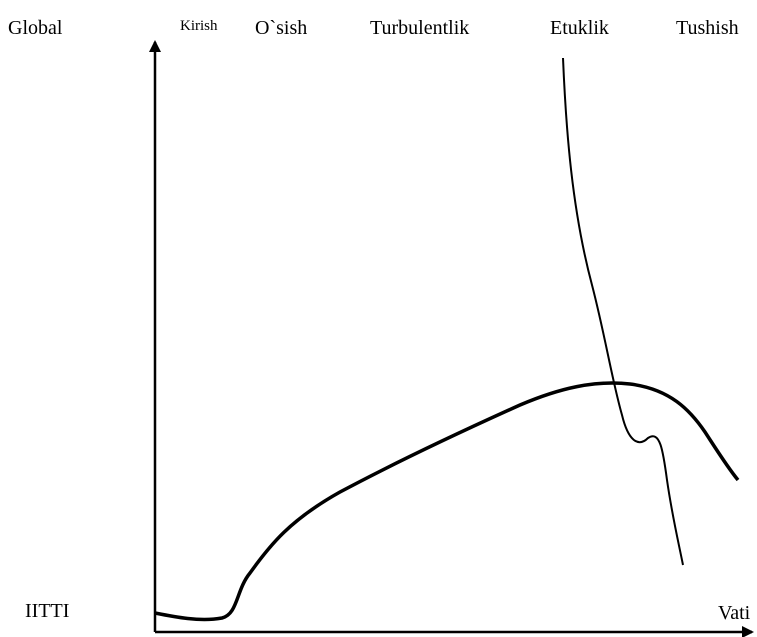 This screenshot has width=757, height=637. I want to click on label-turbulentlik: Turbulentlik, so click(419, 28).